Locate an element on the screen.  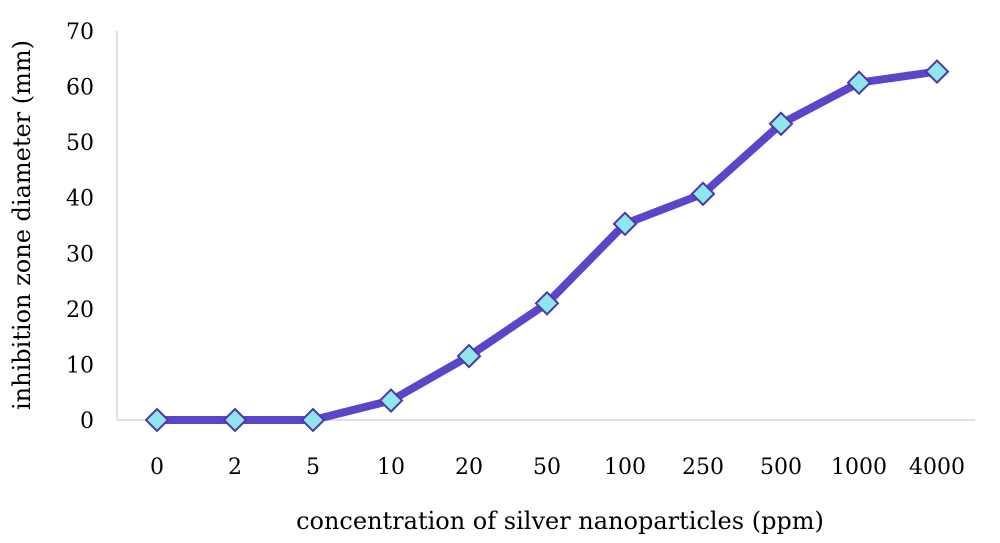
y-tick-labels: 0 10 20 30 40 50 60 70 is located at coordinates (80, 227).